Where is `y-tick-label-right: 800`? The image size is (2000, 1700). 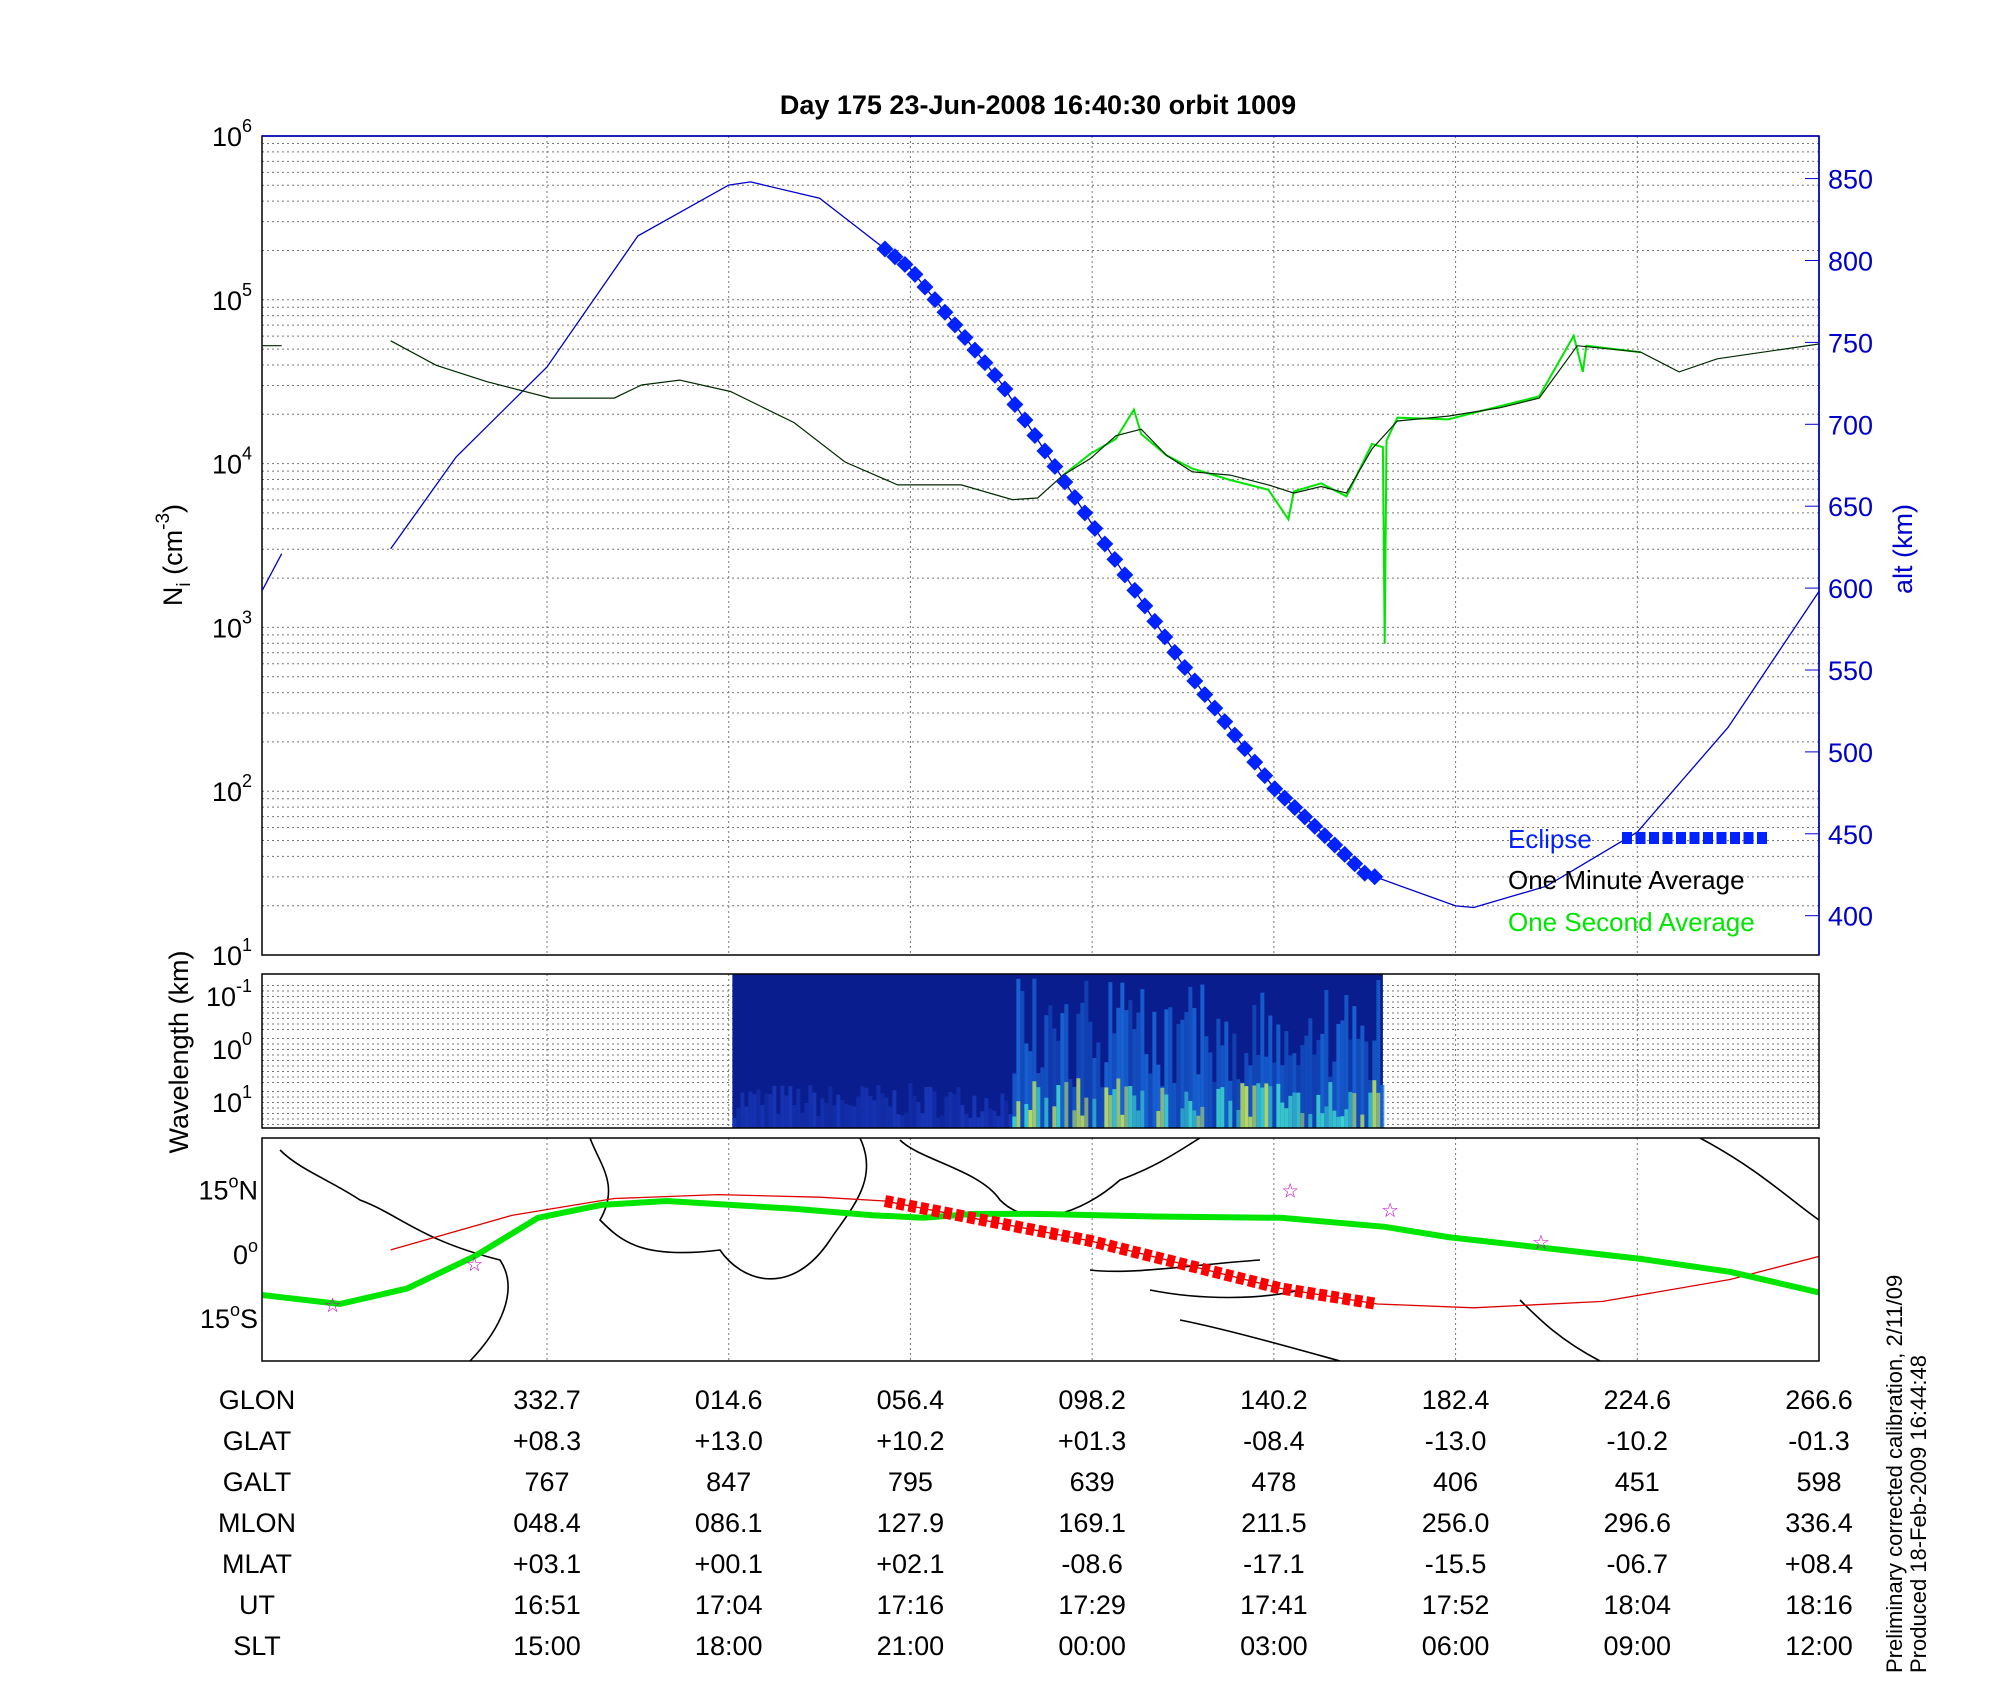
y-tick-label-right: 800 is located at coordinates (1850, 261).